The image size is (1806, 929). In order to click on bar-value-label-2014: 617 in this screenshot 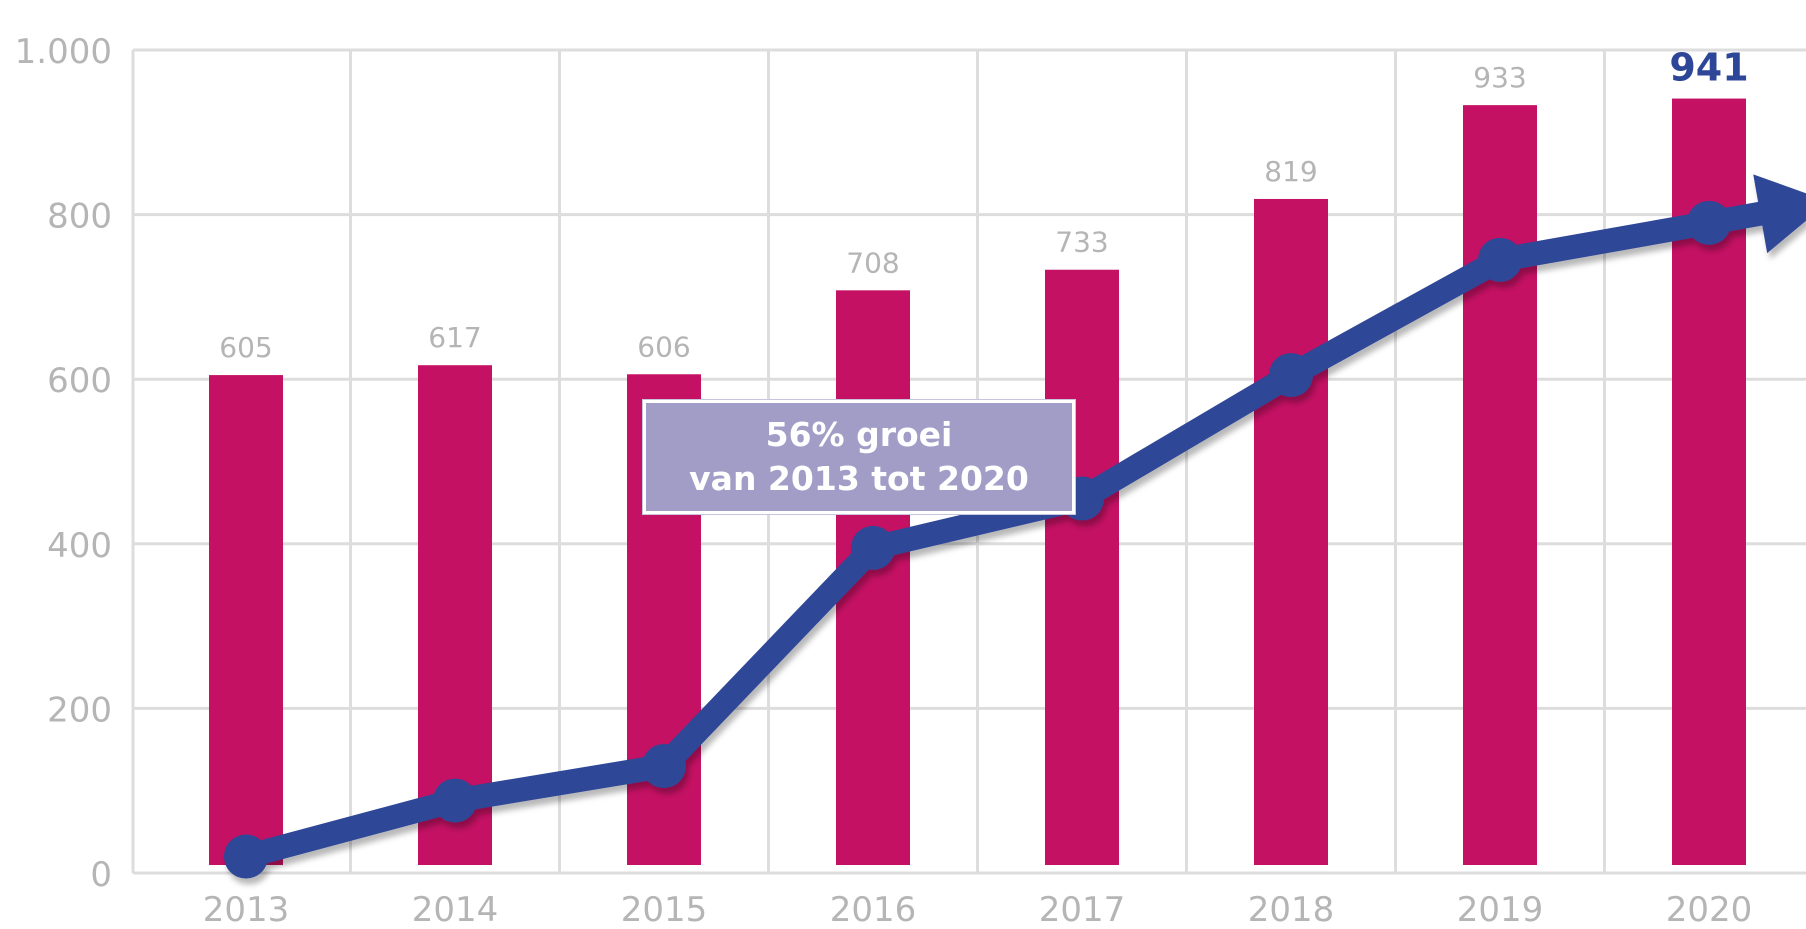, I will do `click(454, 337)`.